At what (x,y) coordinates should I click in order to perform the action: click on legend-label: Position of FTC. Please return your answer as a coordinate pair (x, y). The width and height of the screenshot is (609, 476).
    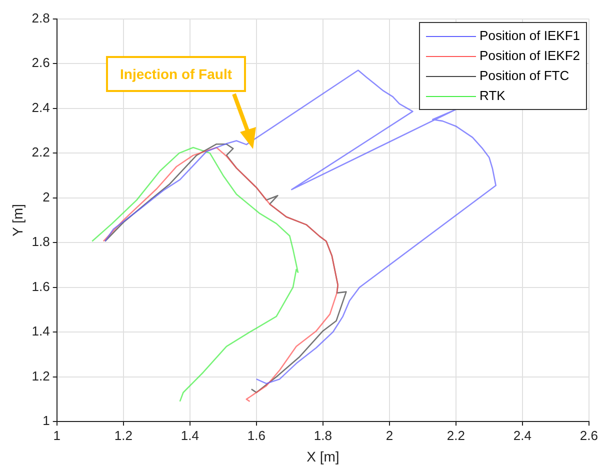
    Looking at the image, I should click on (525, 76).